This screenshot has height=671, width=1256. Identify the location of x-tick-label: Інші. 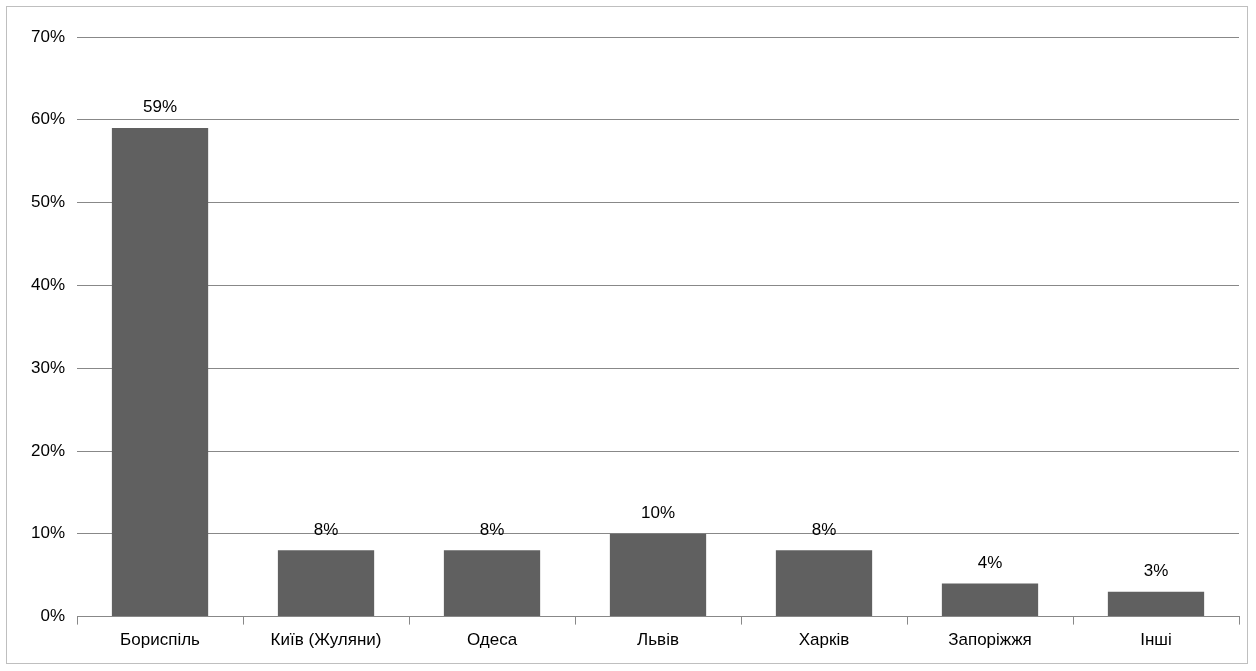
(1156, 640).